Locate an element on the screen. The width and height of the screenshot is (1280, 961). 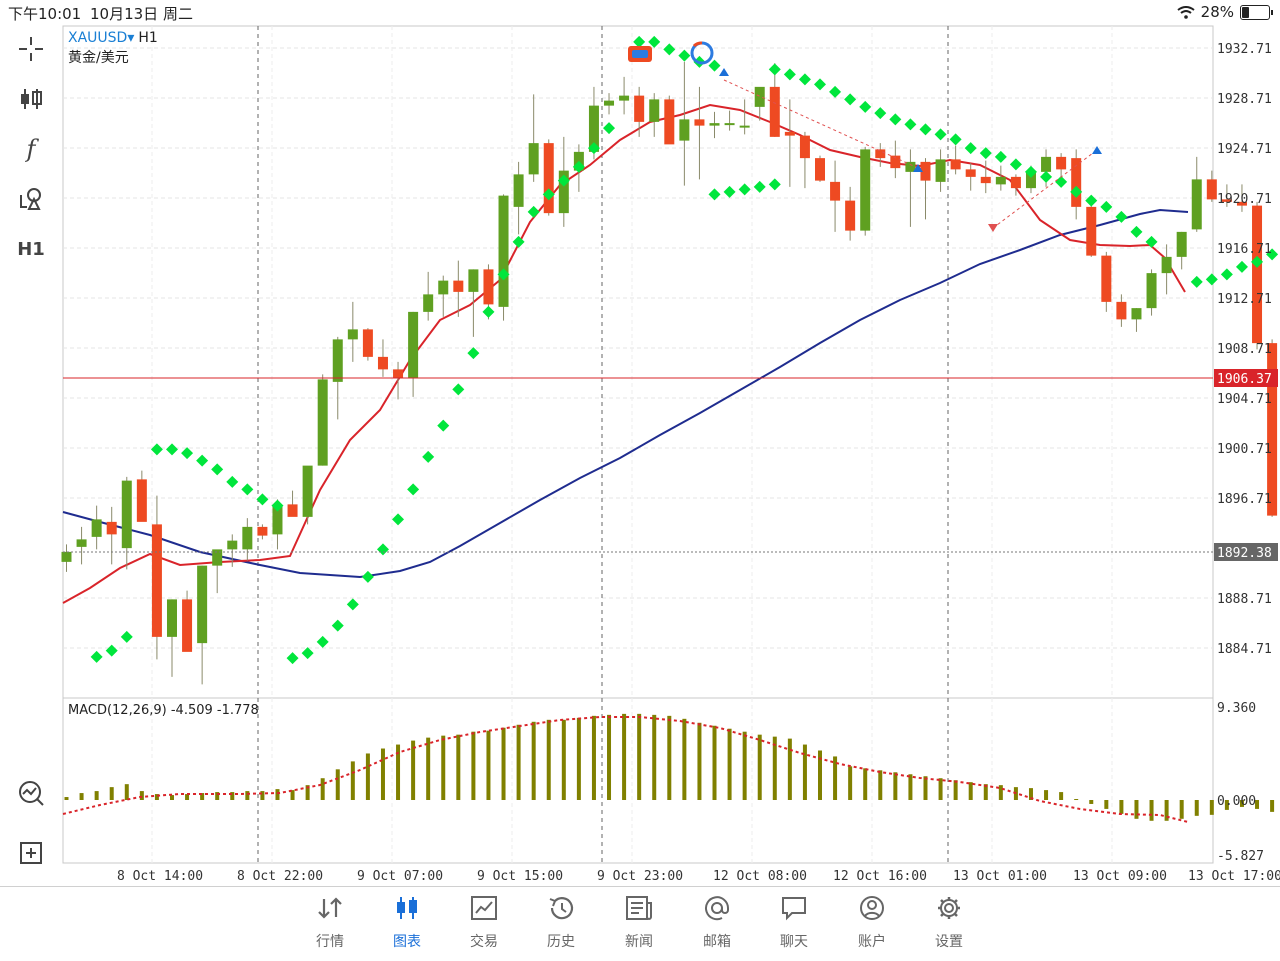
crosshair-icon is located at coordinates (31, 49).